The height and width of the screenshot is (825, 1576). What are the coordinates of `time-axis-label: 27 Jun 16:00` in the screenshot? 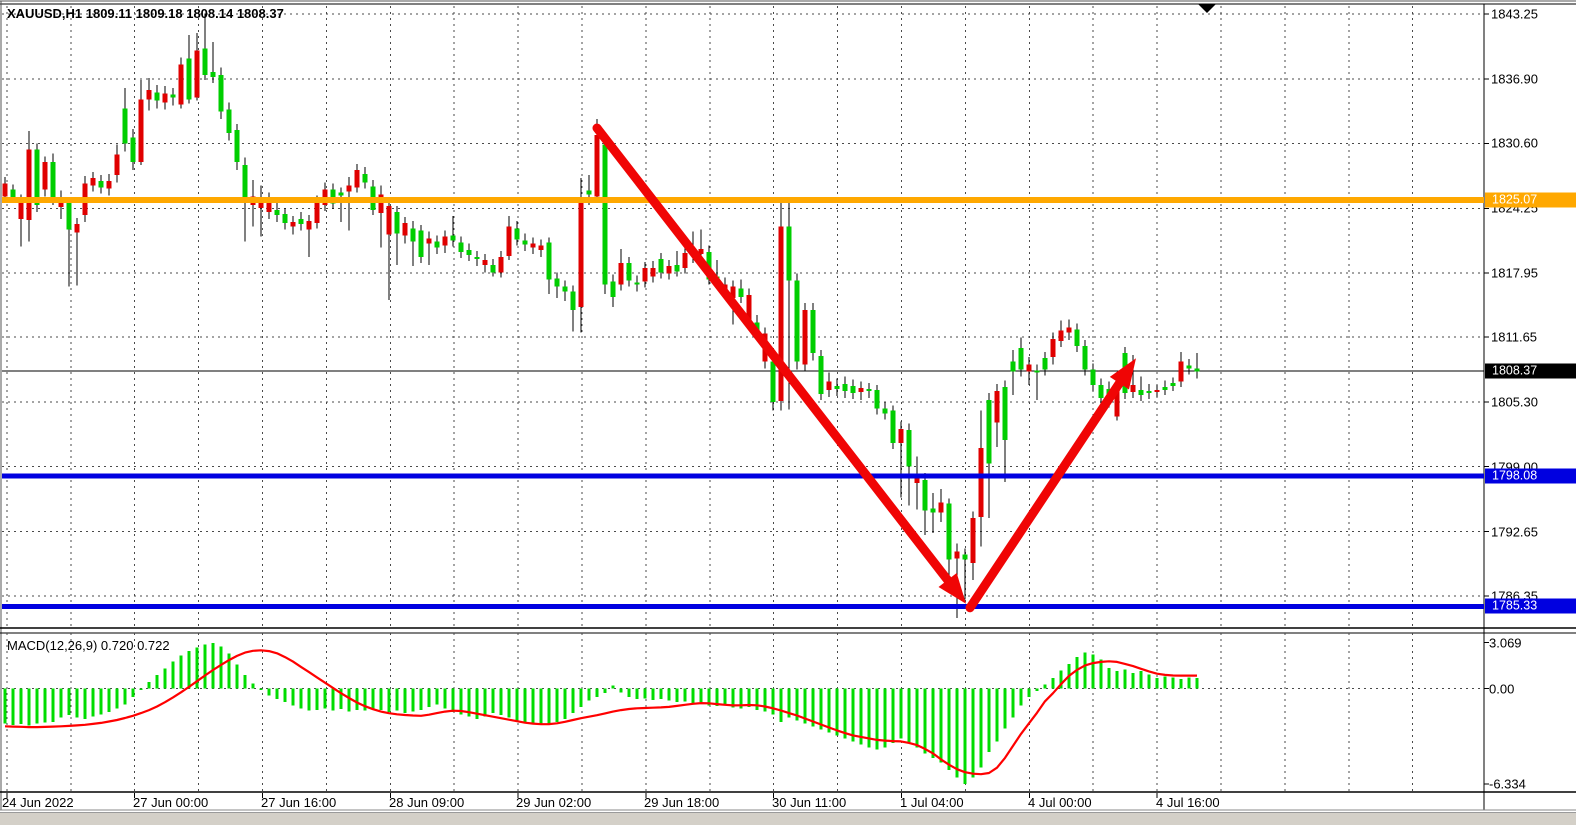 It's located at (299, 802).